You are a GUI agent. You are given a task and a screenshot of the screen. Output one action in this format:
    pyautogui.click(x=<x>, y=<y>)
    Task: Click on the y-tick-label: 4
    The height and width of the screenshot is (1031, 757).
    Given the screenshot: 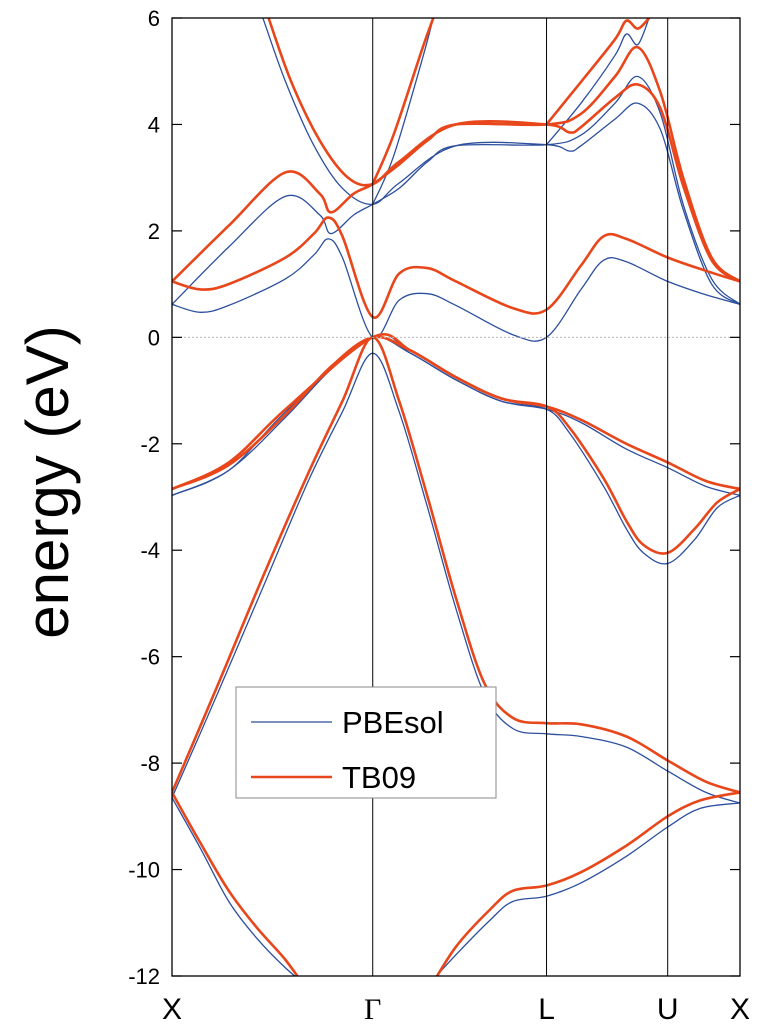 What is the action you would take?
    pyautogui.click(x=154, y=124)
    